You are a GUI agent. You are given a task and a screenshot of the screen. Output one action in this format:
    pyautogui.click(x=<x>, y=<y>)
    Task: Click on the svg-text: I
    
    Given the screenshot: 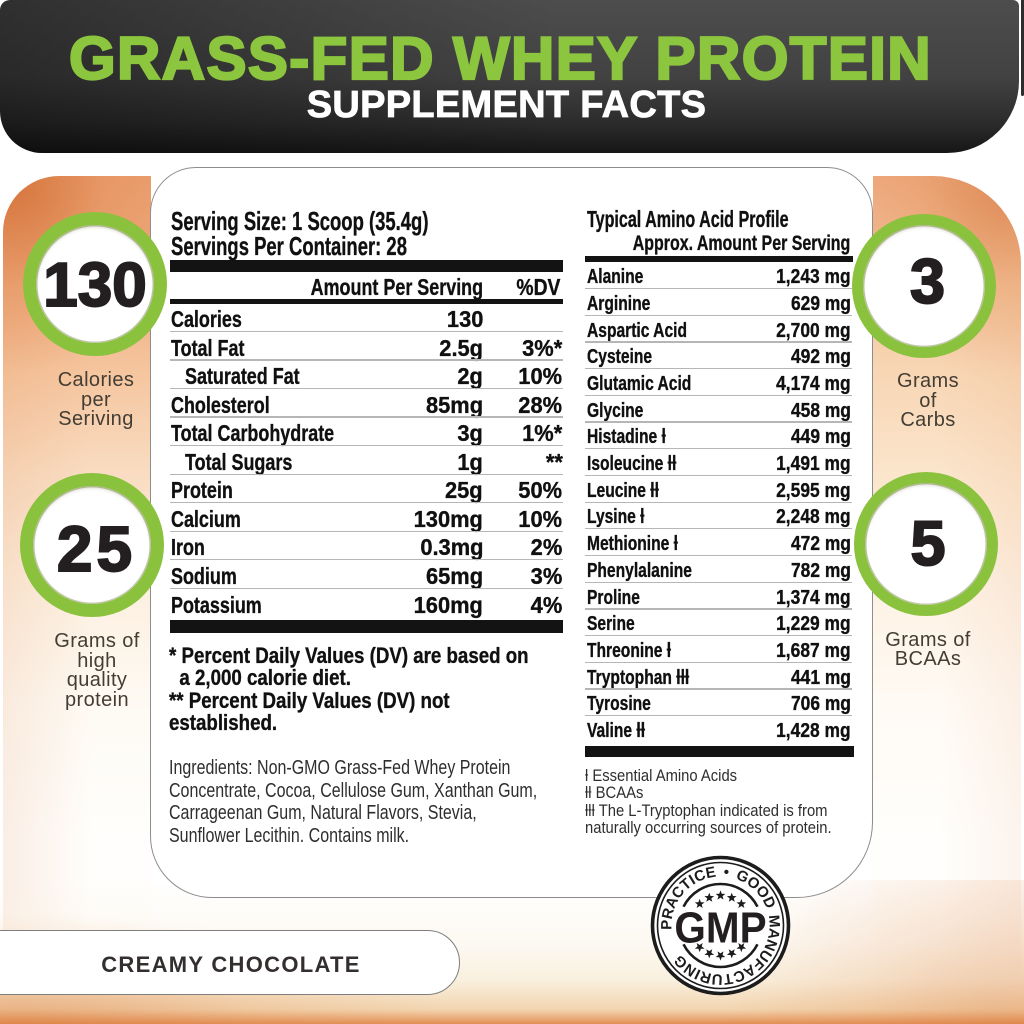 What is the action you would take?
    pyautogui.click(x=697, y=973)
    